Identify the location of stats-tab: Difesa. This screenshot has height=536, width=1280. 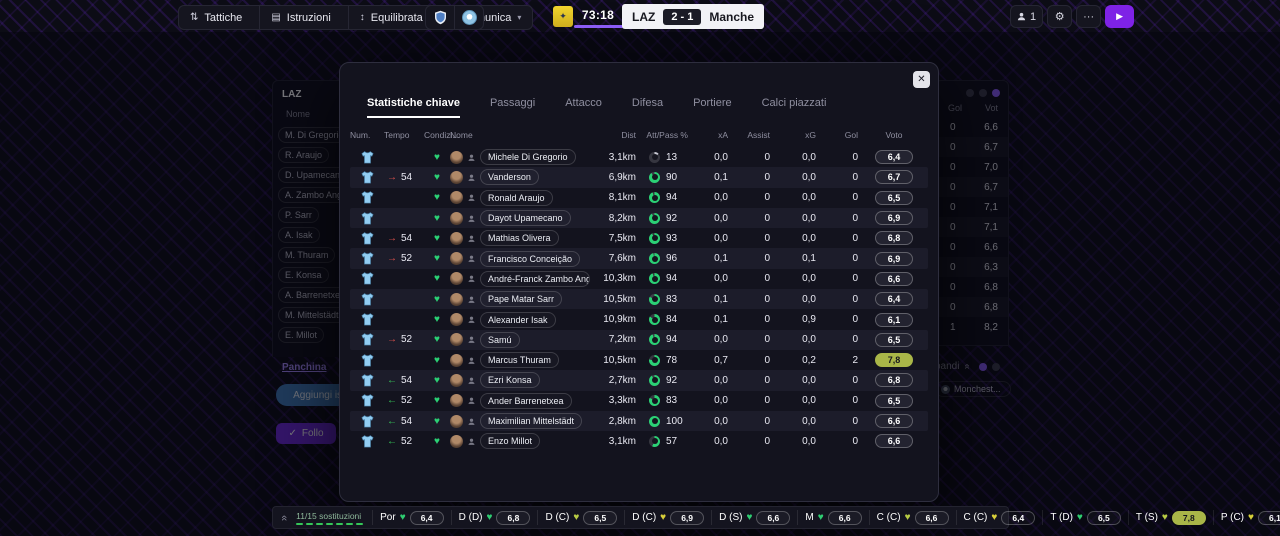
(647, 103).